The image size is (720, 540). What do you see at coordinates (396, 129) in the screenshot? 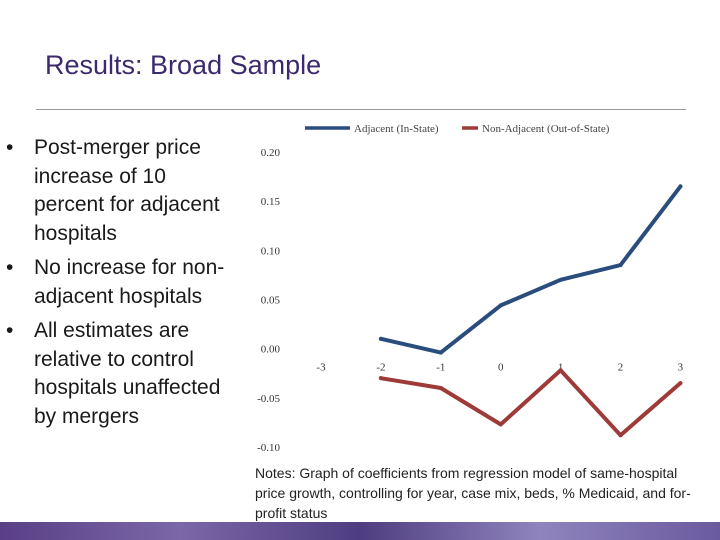
I see `legend-label: Adjacent (In-State)` at bounding box center [396, 129].